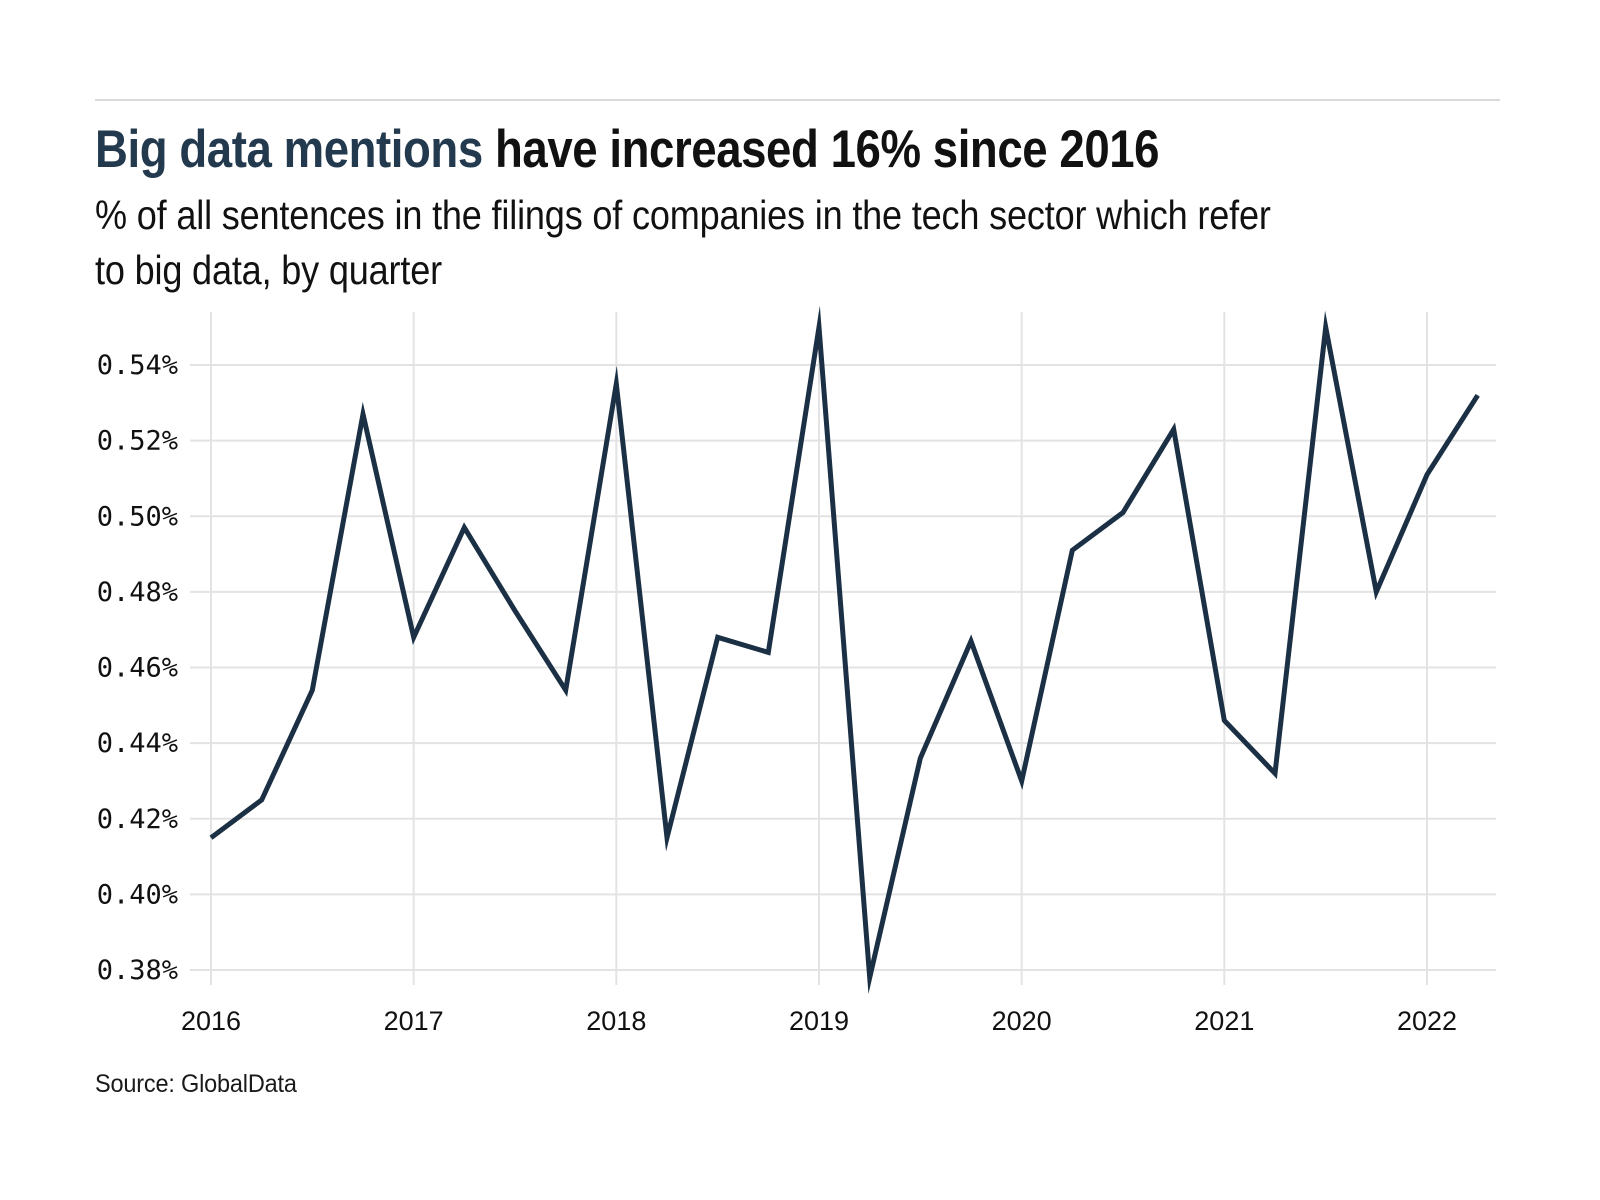  I want to click on y-tick-label: 0.52%, so click(137, 441).